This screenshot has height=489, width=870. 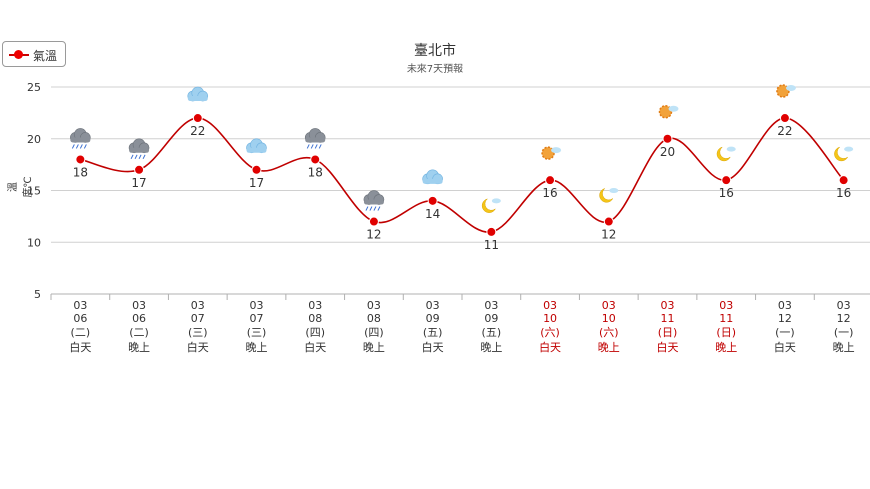 What do you see at coordinates (435, 51) in the screenshot?
I see `chart-title: 臺北市` at bounding box center [435, 51].